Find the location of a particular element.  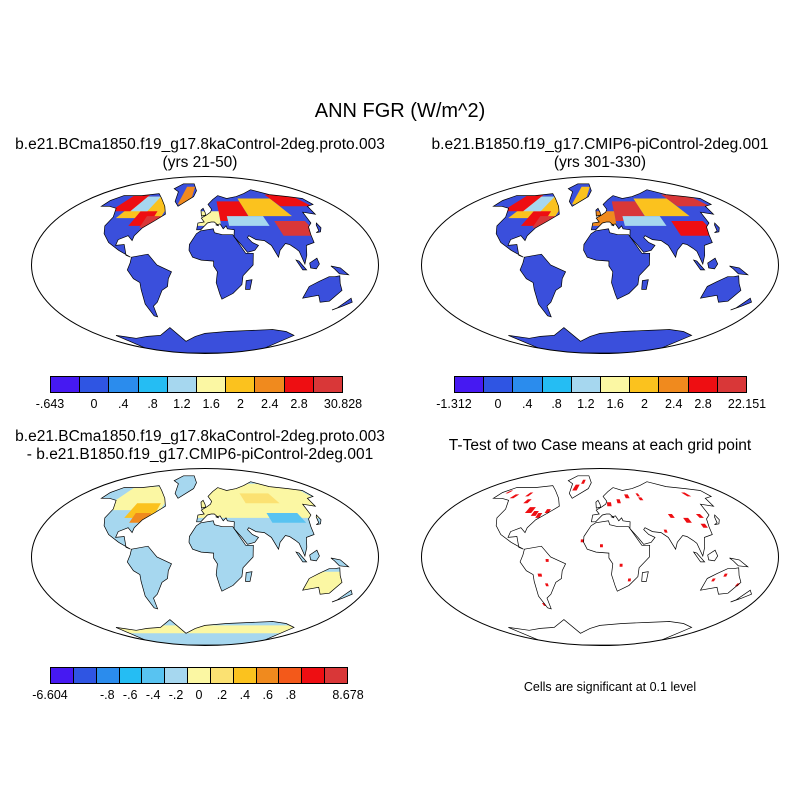

land-antarctica is located at coordinates (600, 340).